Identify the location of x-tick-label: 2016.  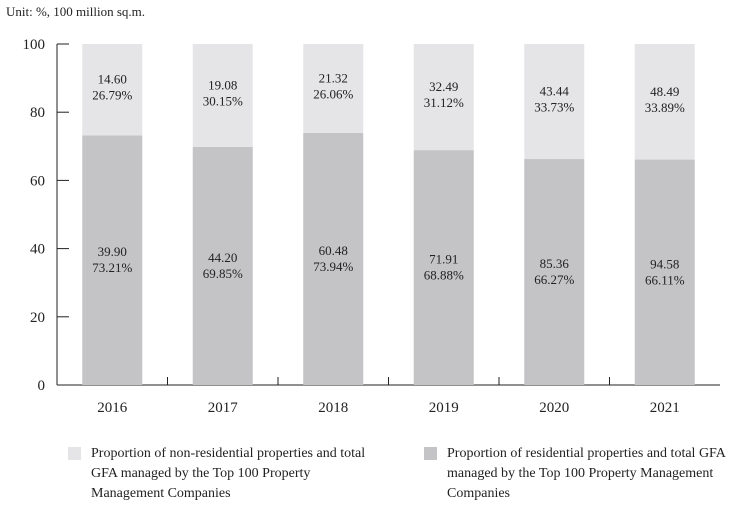
(112, 408).